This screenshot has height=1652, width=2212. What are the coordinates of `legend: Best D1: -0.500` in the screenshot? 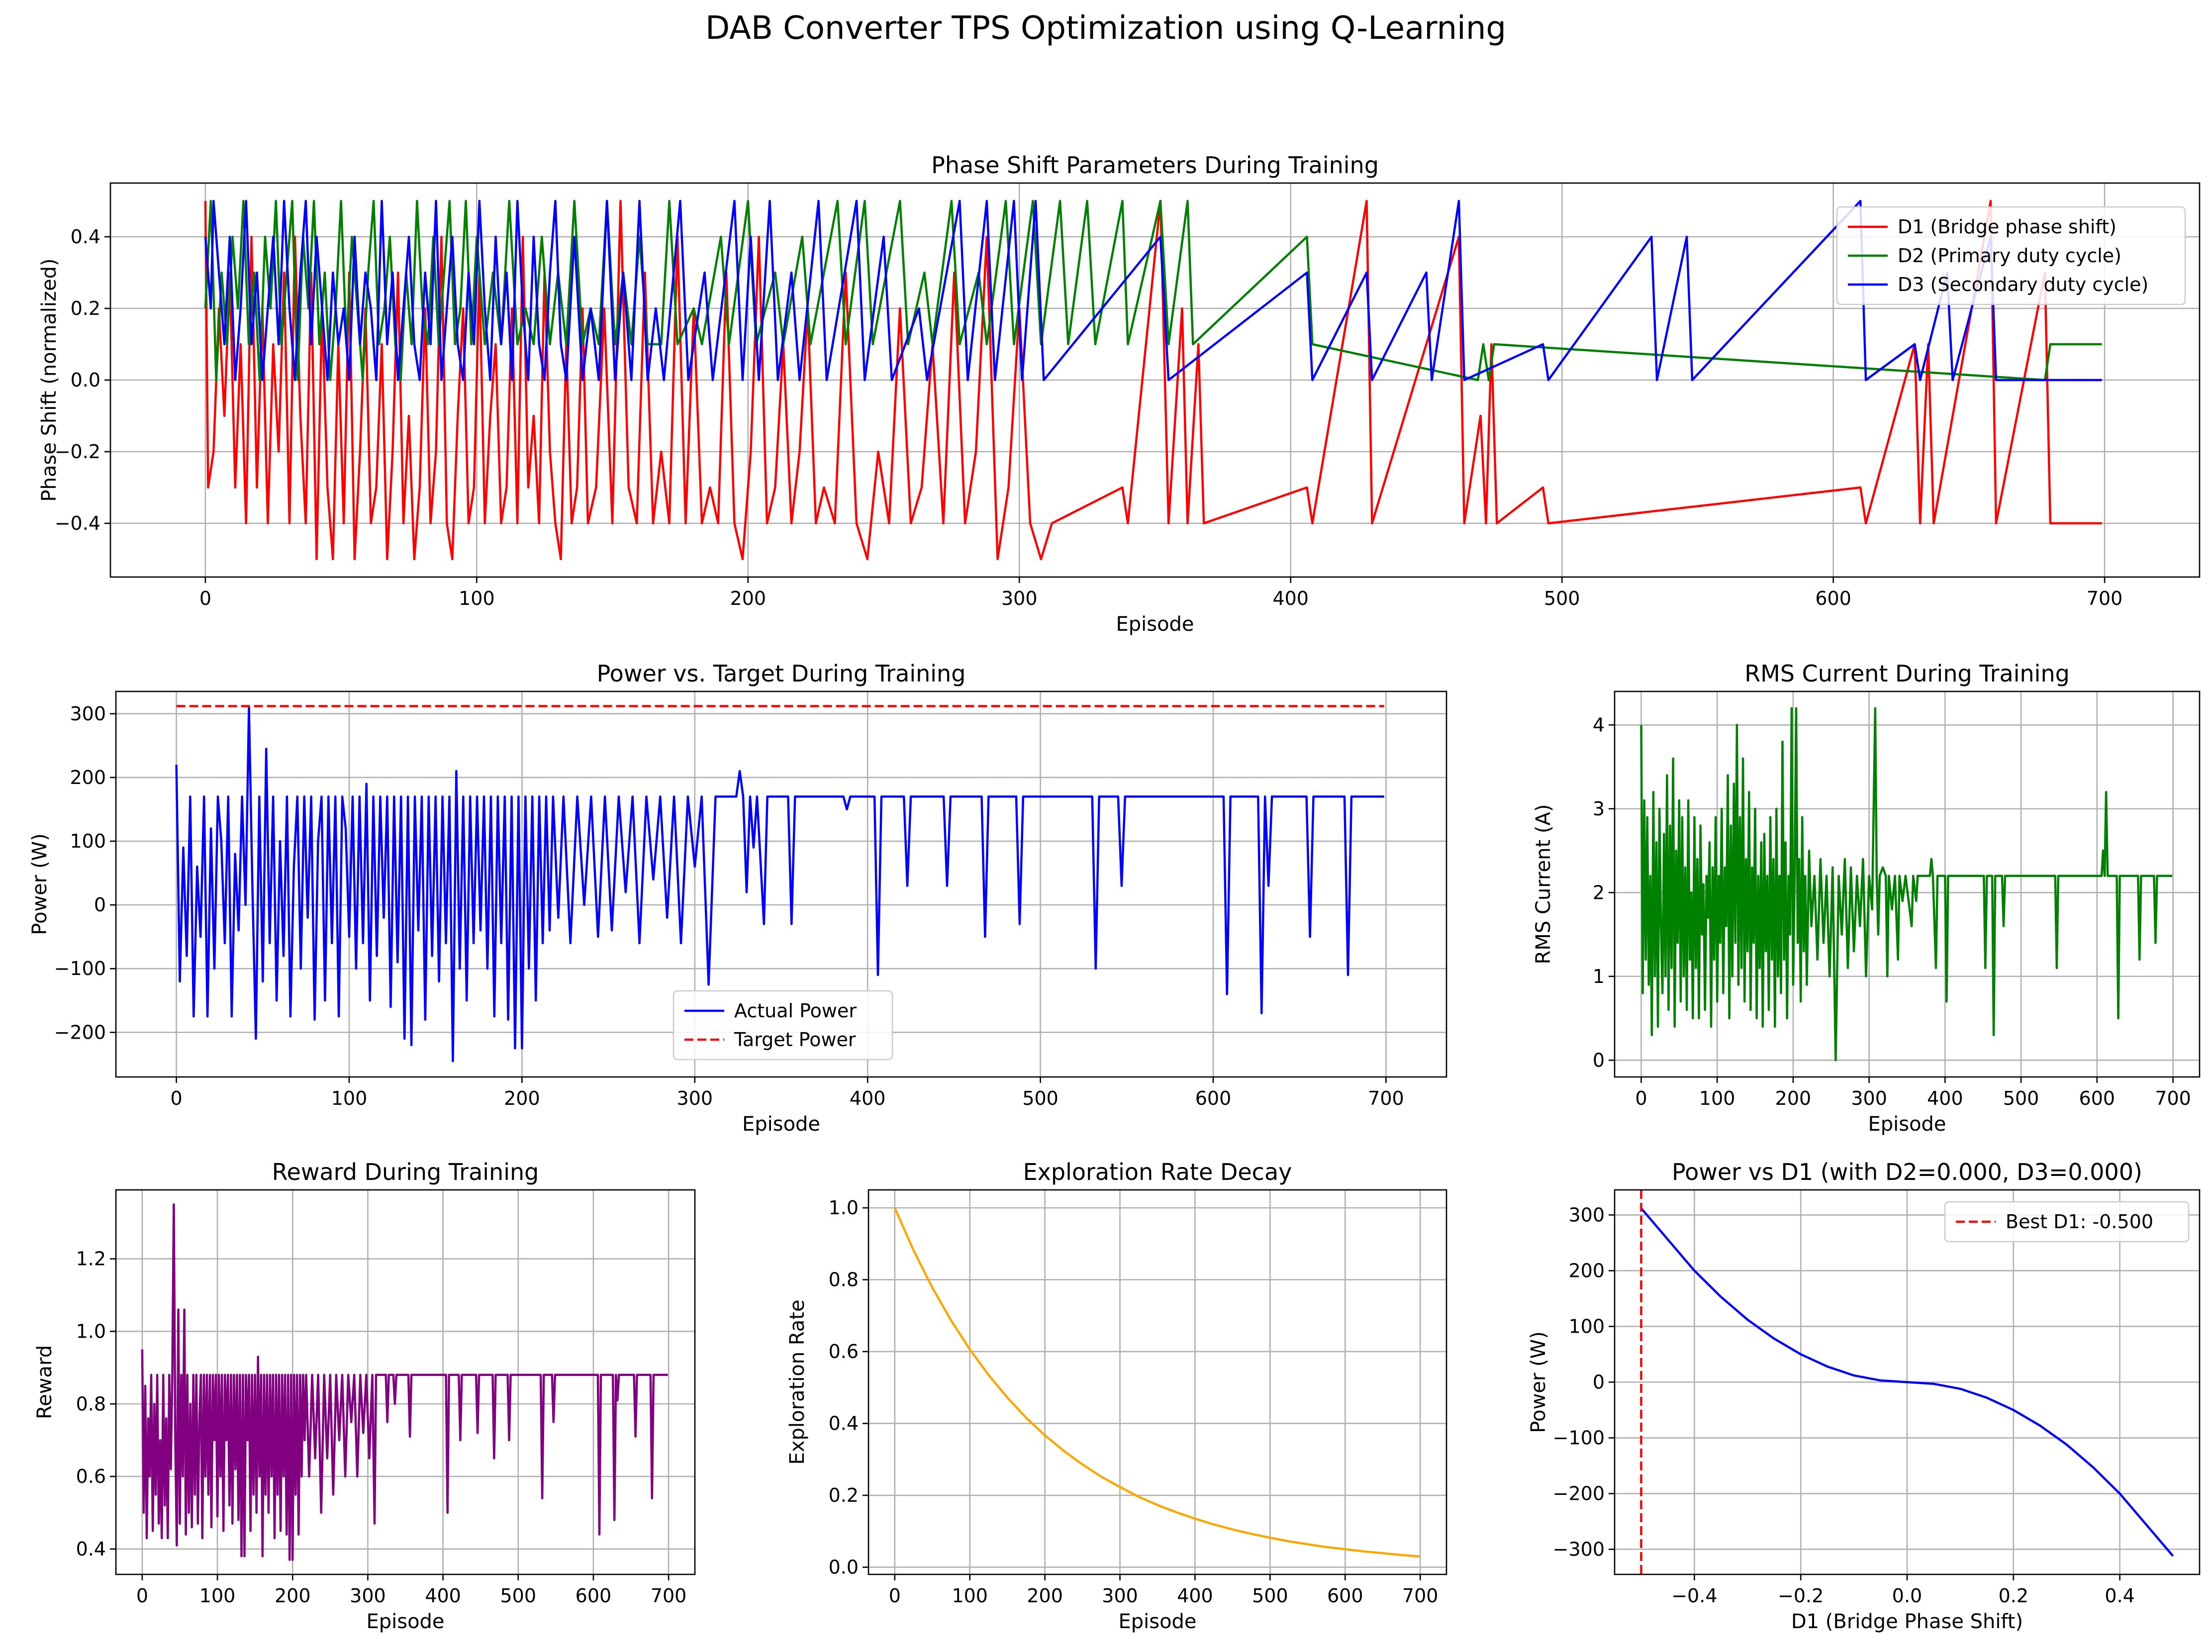 It's located at (2067, 1222).